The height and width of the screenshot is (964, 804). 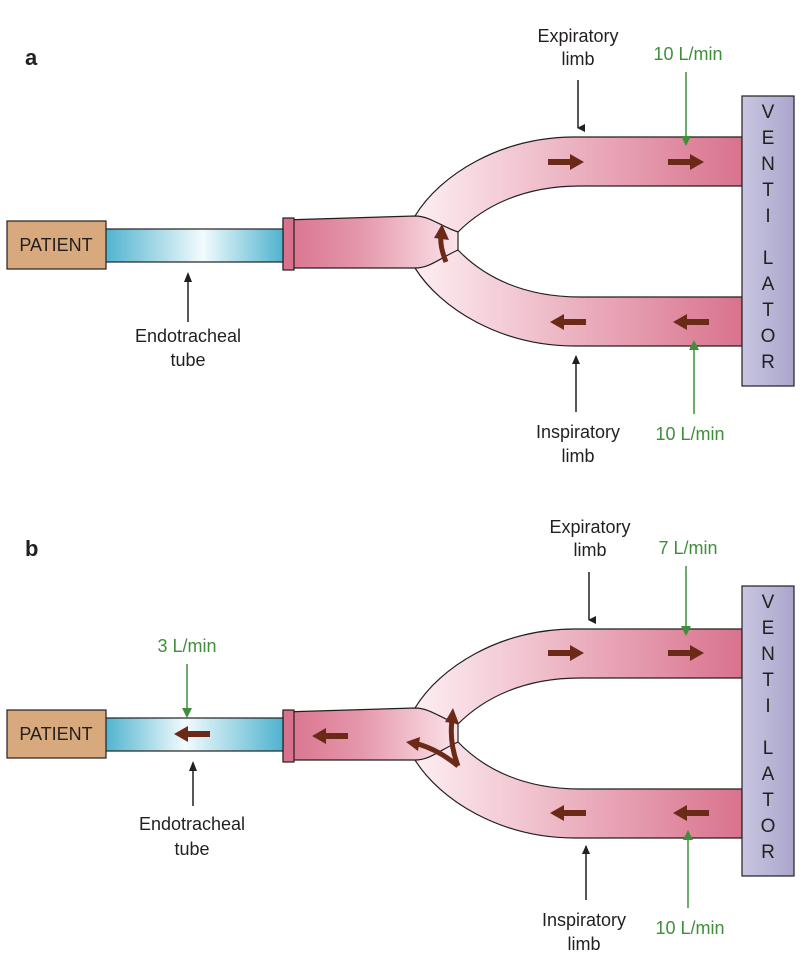 What do you see at coordinates (31, 548) in the screenshot?
I see `panel-letter: b` at bounding box center [31, 548].